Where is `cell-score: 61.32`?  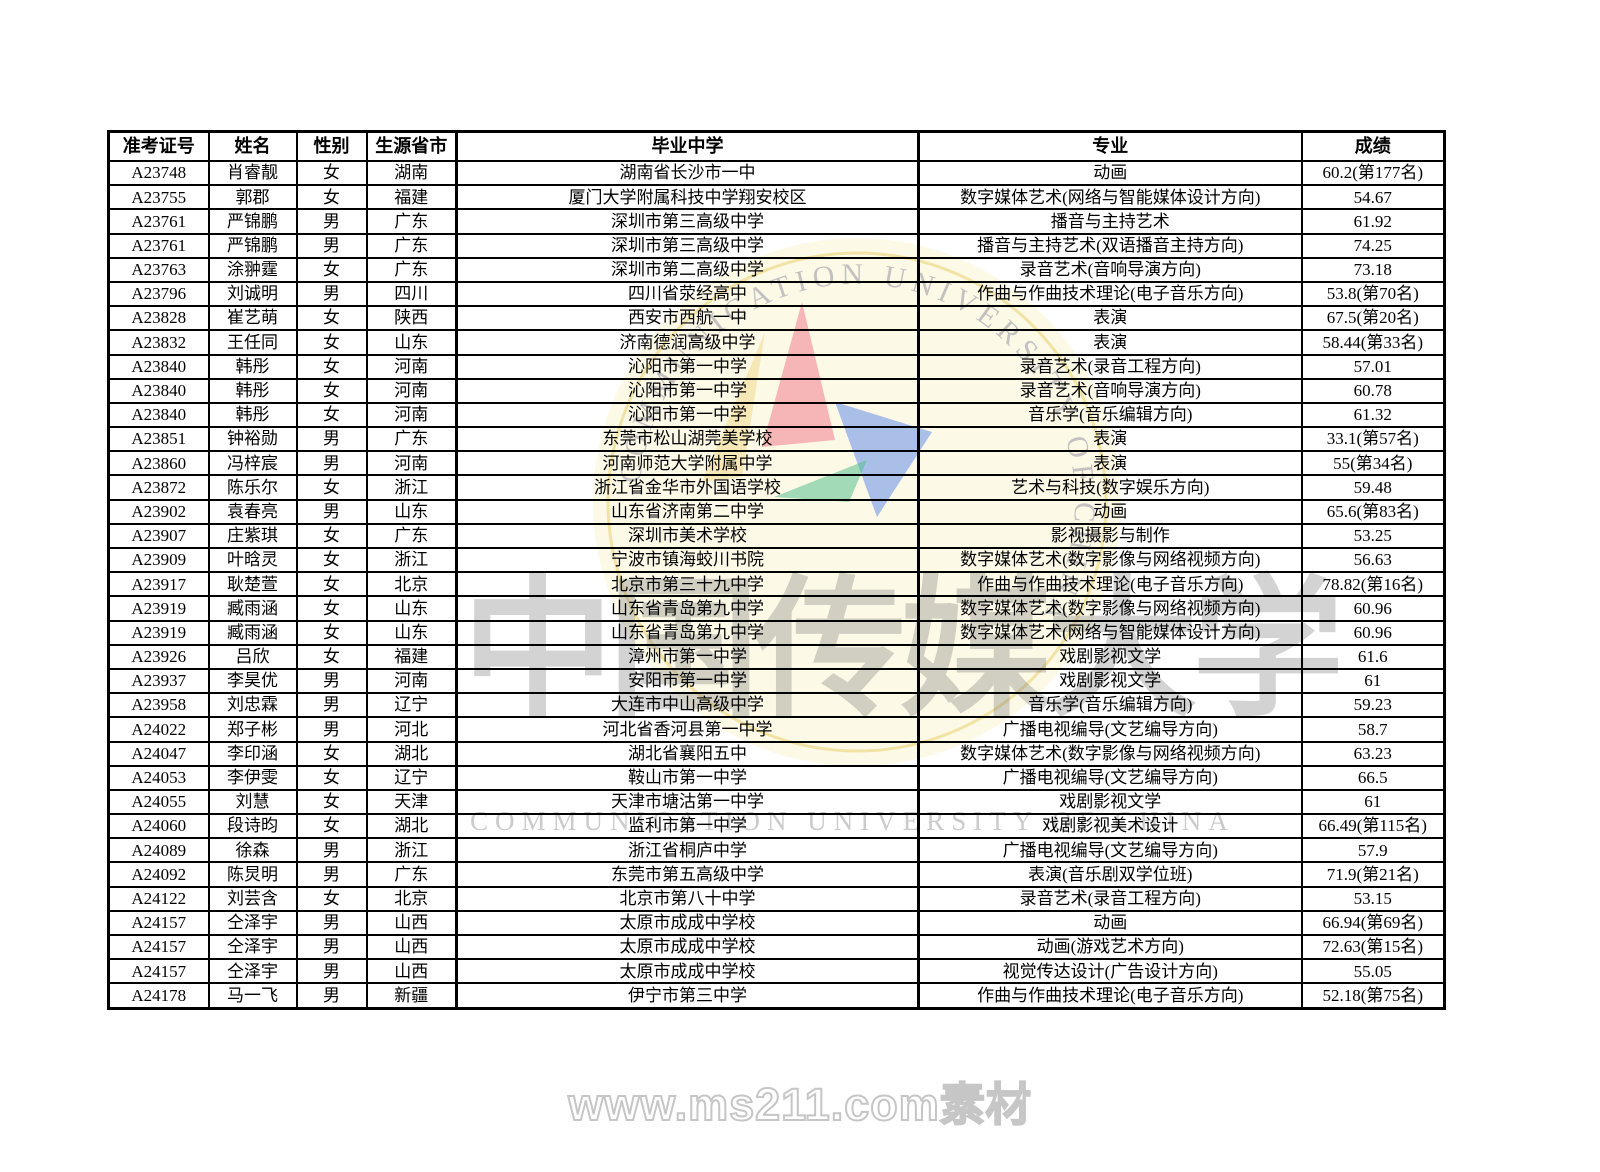 cell-score: 61.32 is located at coordinates (1373, 415).